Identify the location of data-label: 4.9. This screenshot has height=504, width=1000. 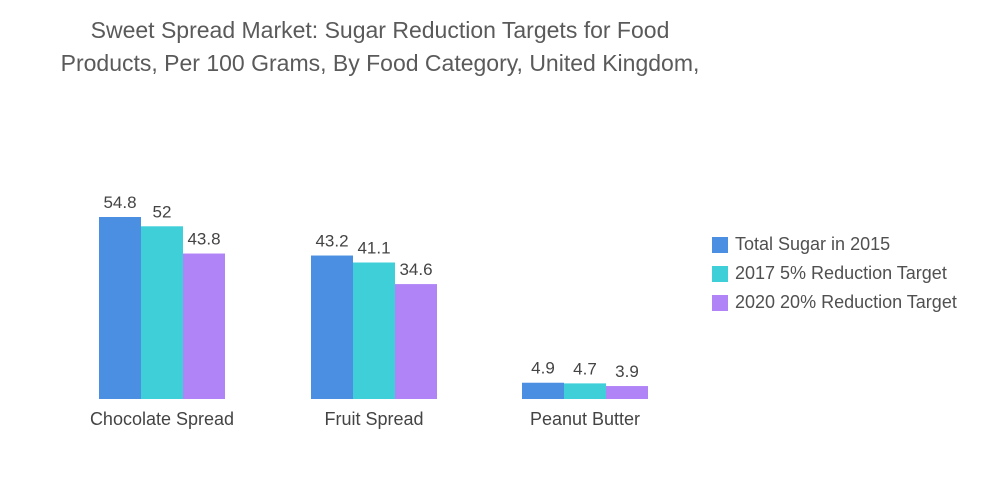
(543, 368).